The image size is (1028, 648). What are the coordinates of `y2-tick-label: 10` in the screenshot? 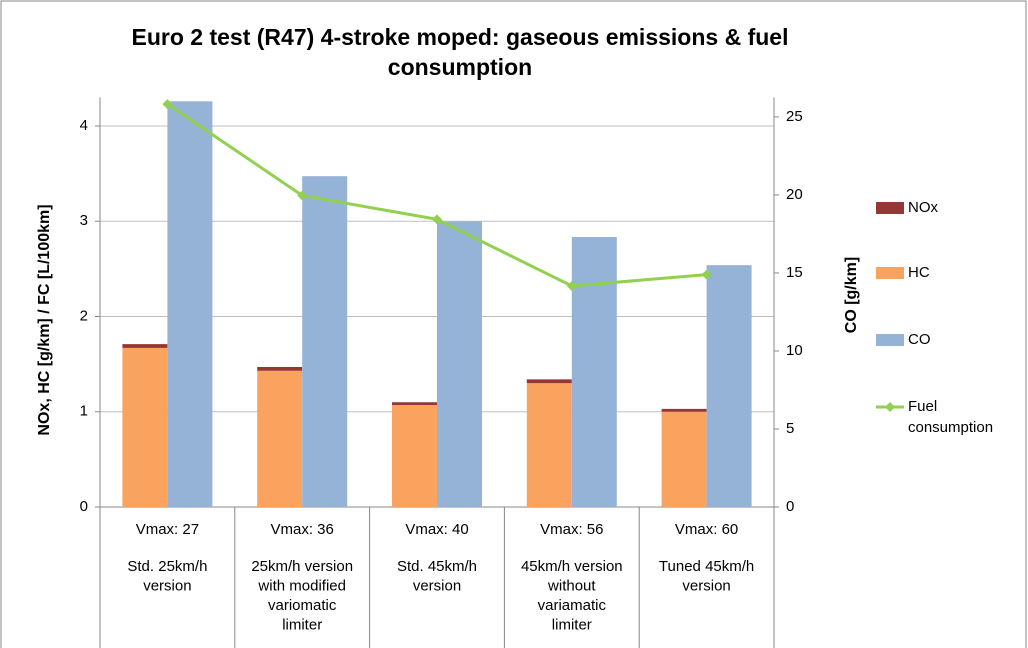 It's located at (794, 350).